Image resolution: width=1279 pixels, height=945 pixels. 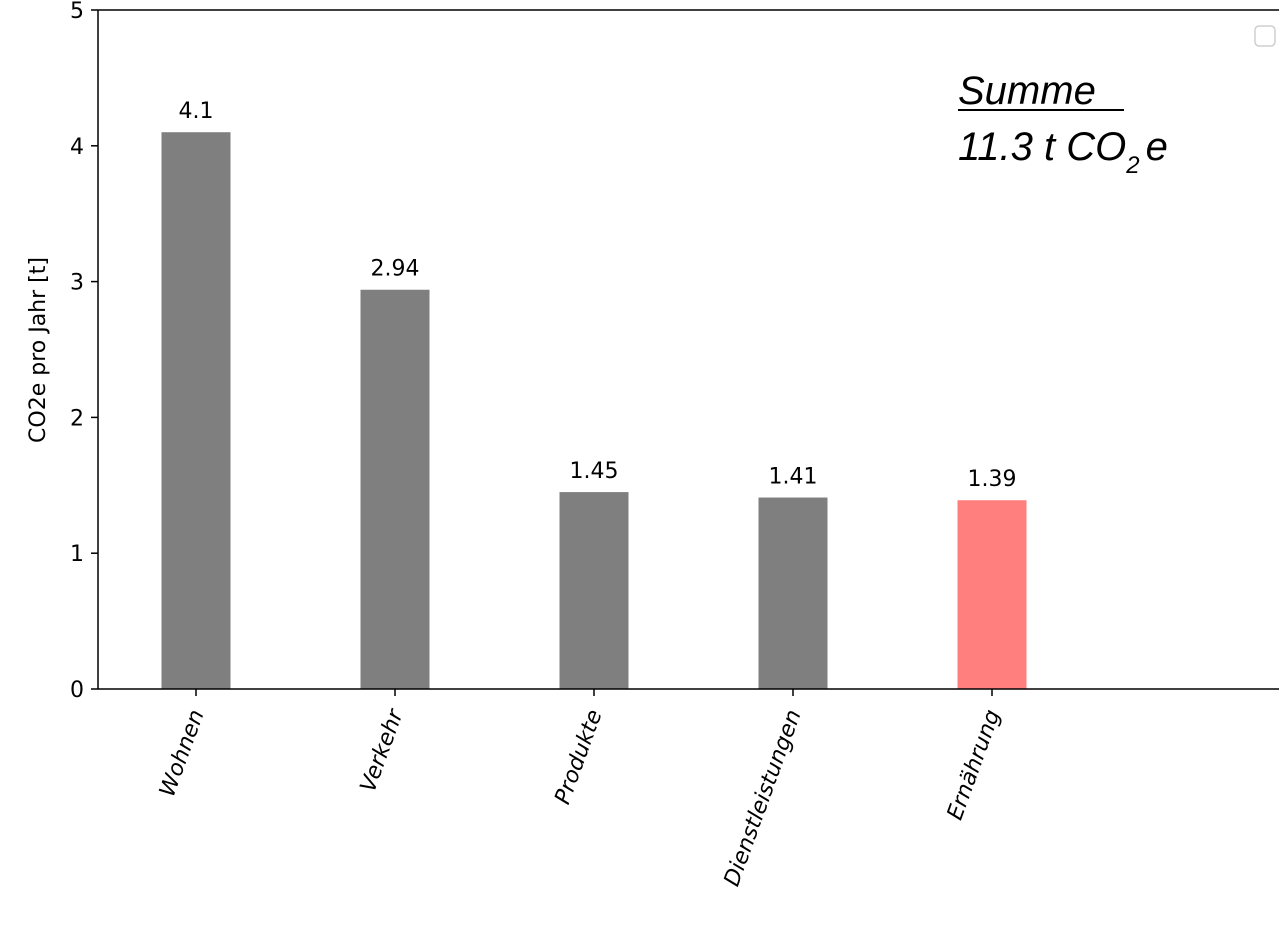 I want to click on y-axis-ticks: 0 1 2 3 4 5, so click(x=84, y=351).